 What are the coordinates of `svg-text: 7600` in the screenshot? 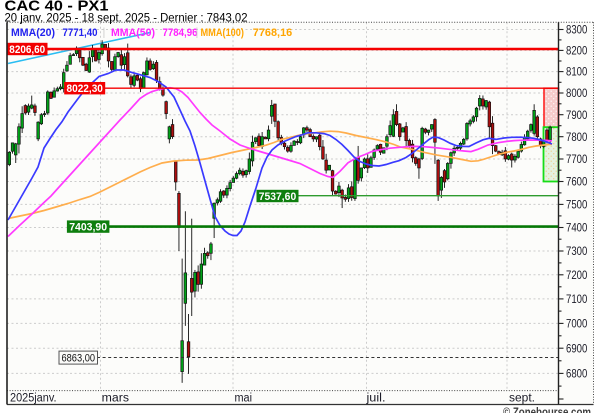 It's located at (576, 183).